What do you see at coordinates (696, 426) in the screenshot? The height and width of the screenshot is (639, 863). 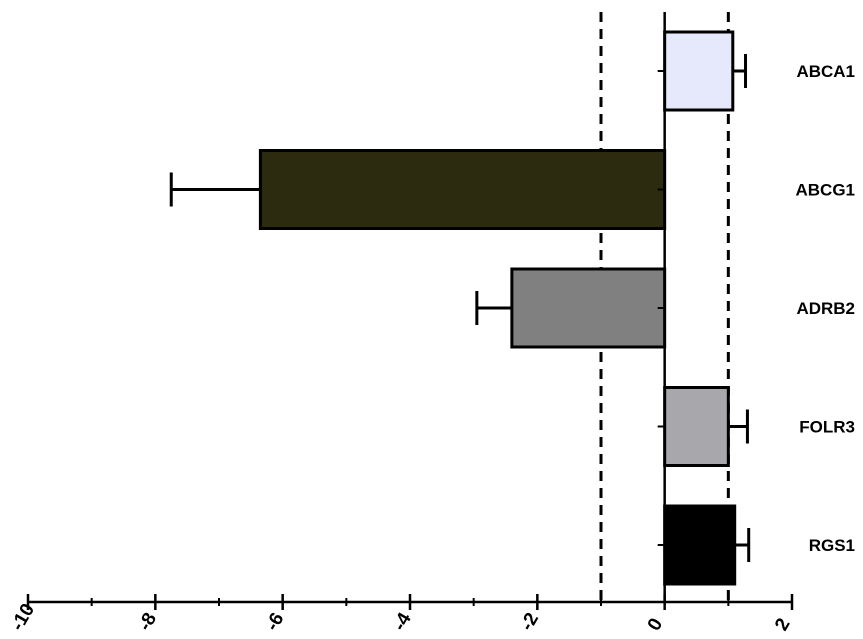 I see `bar-folr3` at bounding box center [696, 426].